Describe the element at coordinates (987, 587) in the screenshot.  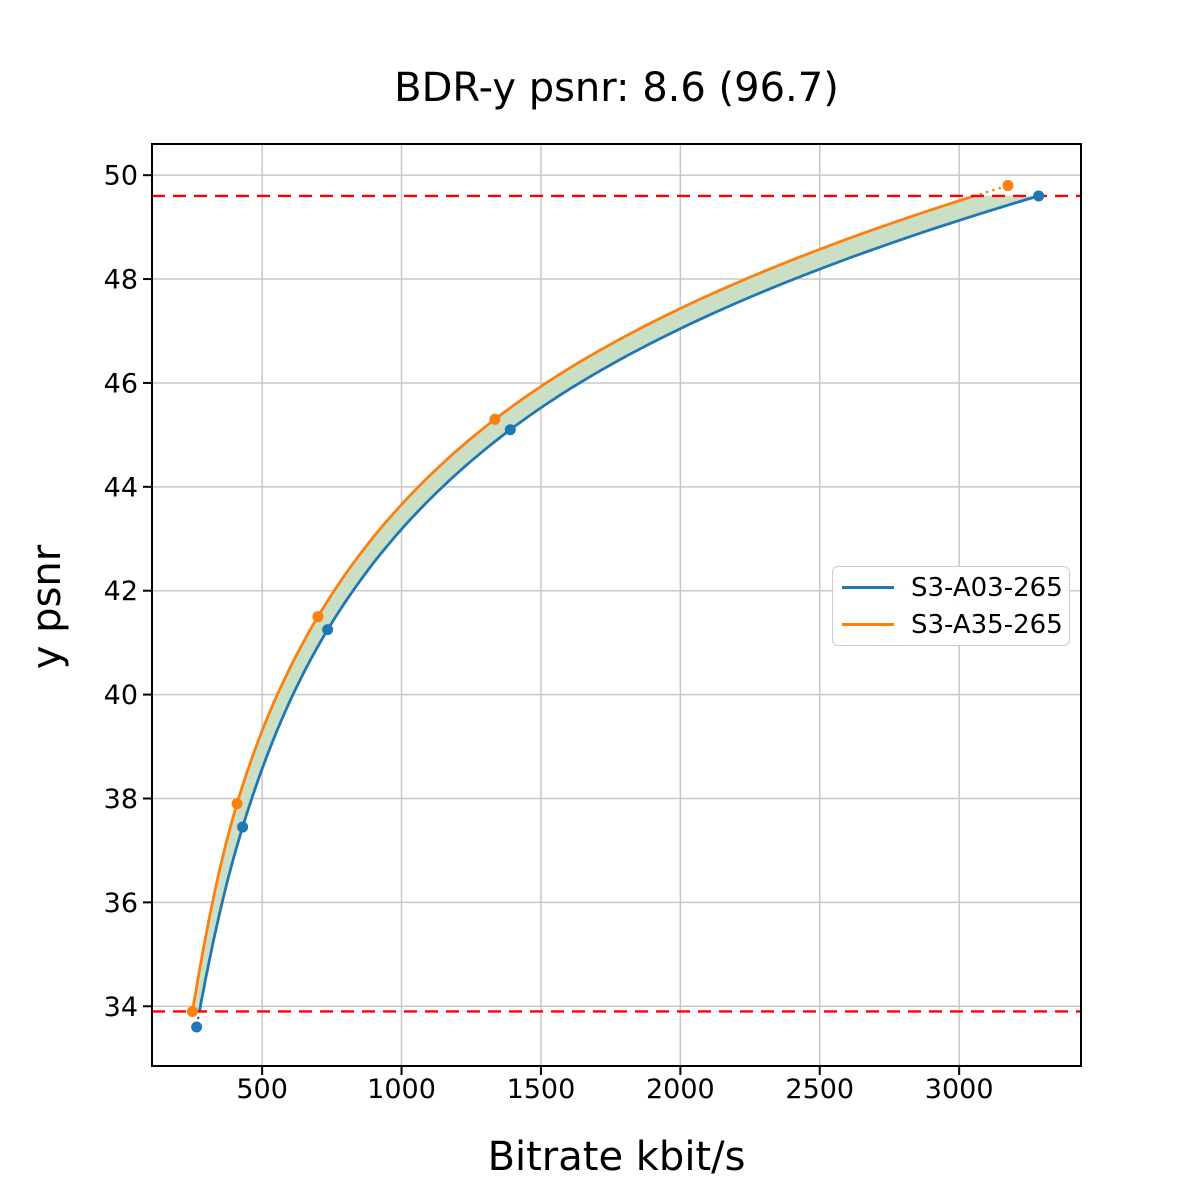
I see `legend-label: S3-A03-265` at that location.